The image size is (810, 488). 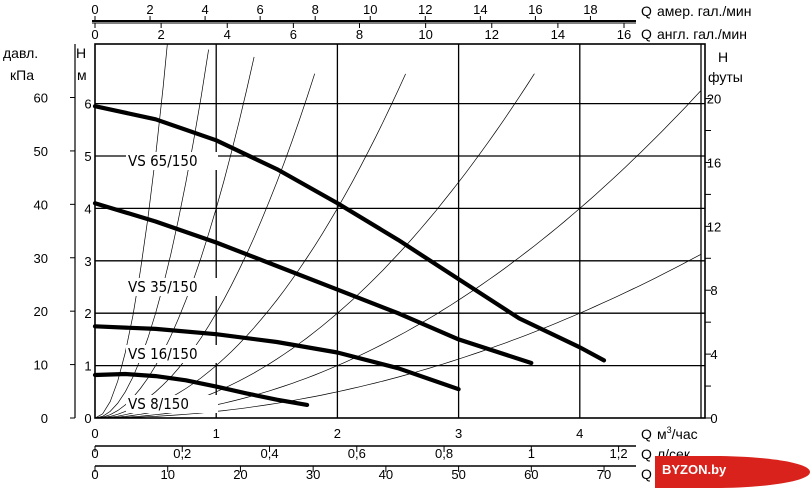 I want to click on tick-label-imp-gpm: 12, so click(x=492, y=34).